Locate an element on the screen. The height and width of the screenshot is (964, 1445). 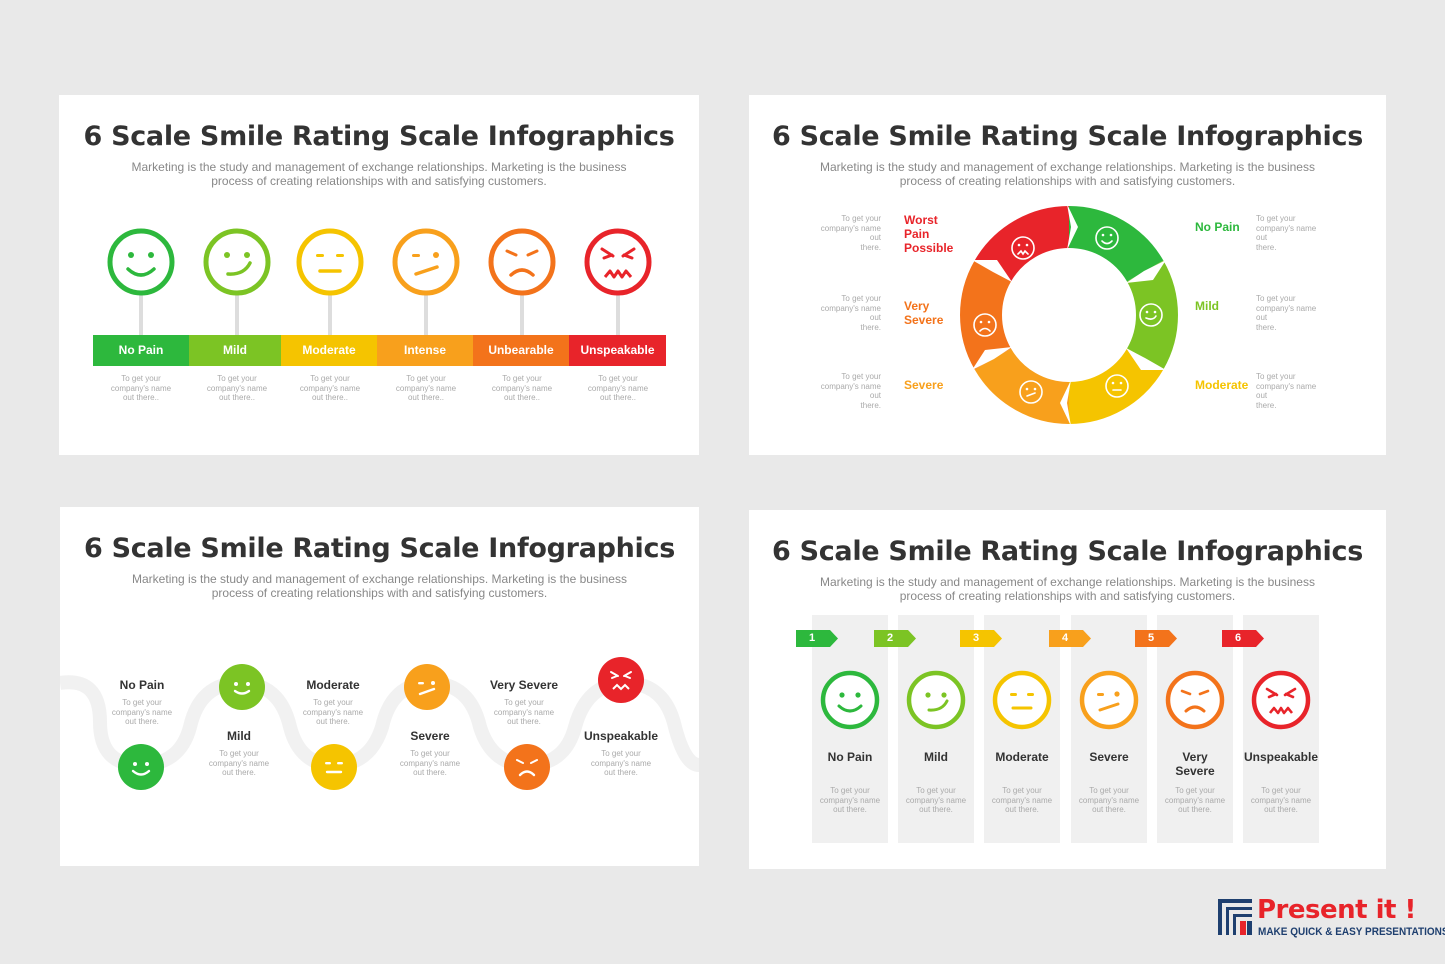
column-label-mild: Mild is located at coordinates (936, 757).